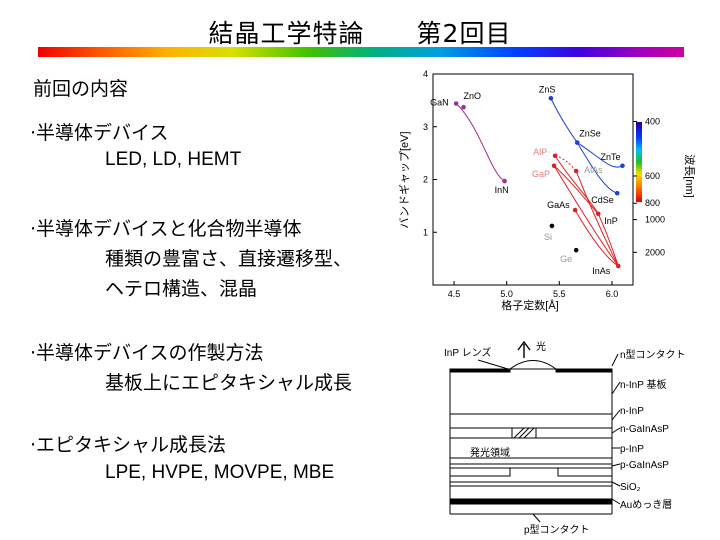  I want to click on label-inp-lens: InP レンズ, so click(467, 352).